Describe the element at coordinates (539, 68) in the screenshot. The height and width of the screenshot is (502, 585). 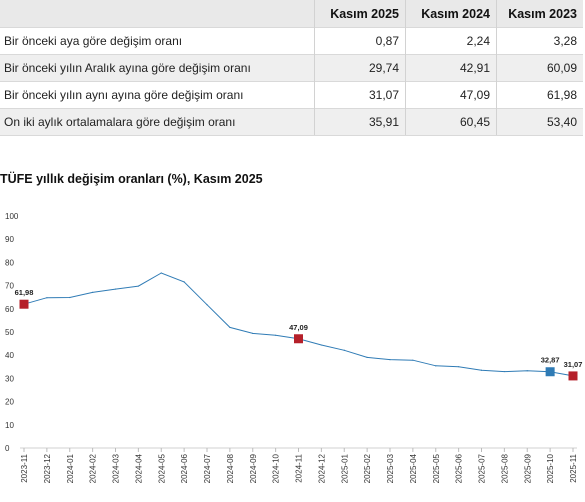
I see `cell-value: 60,09` at that location.